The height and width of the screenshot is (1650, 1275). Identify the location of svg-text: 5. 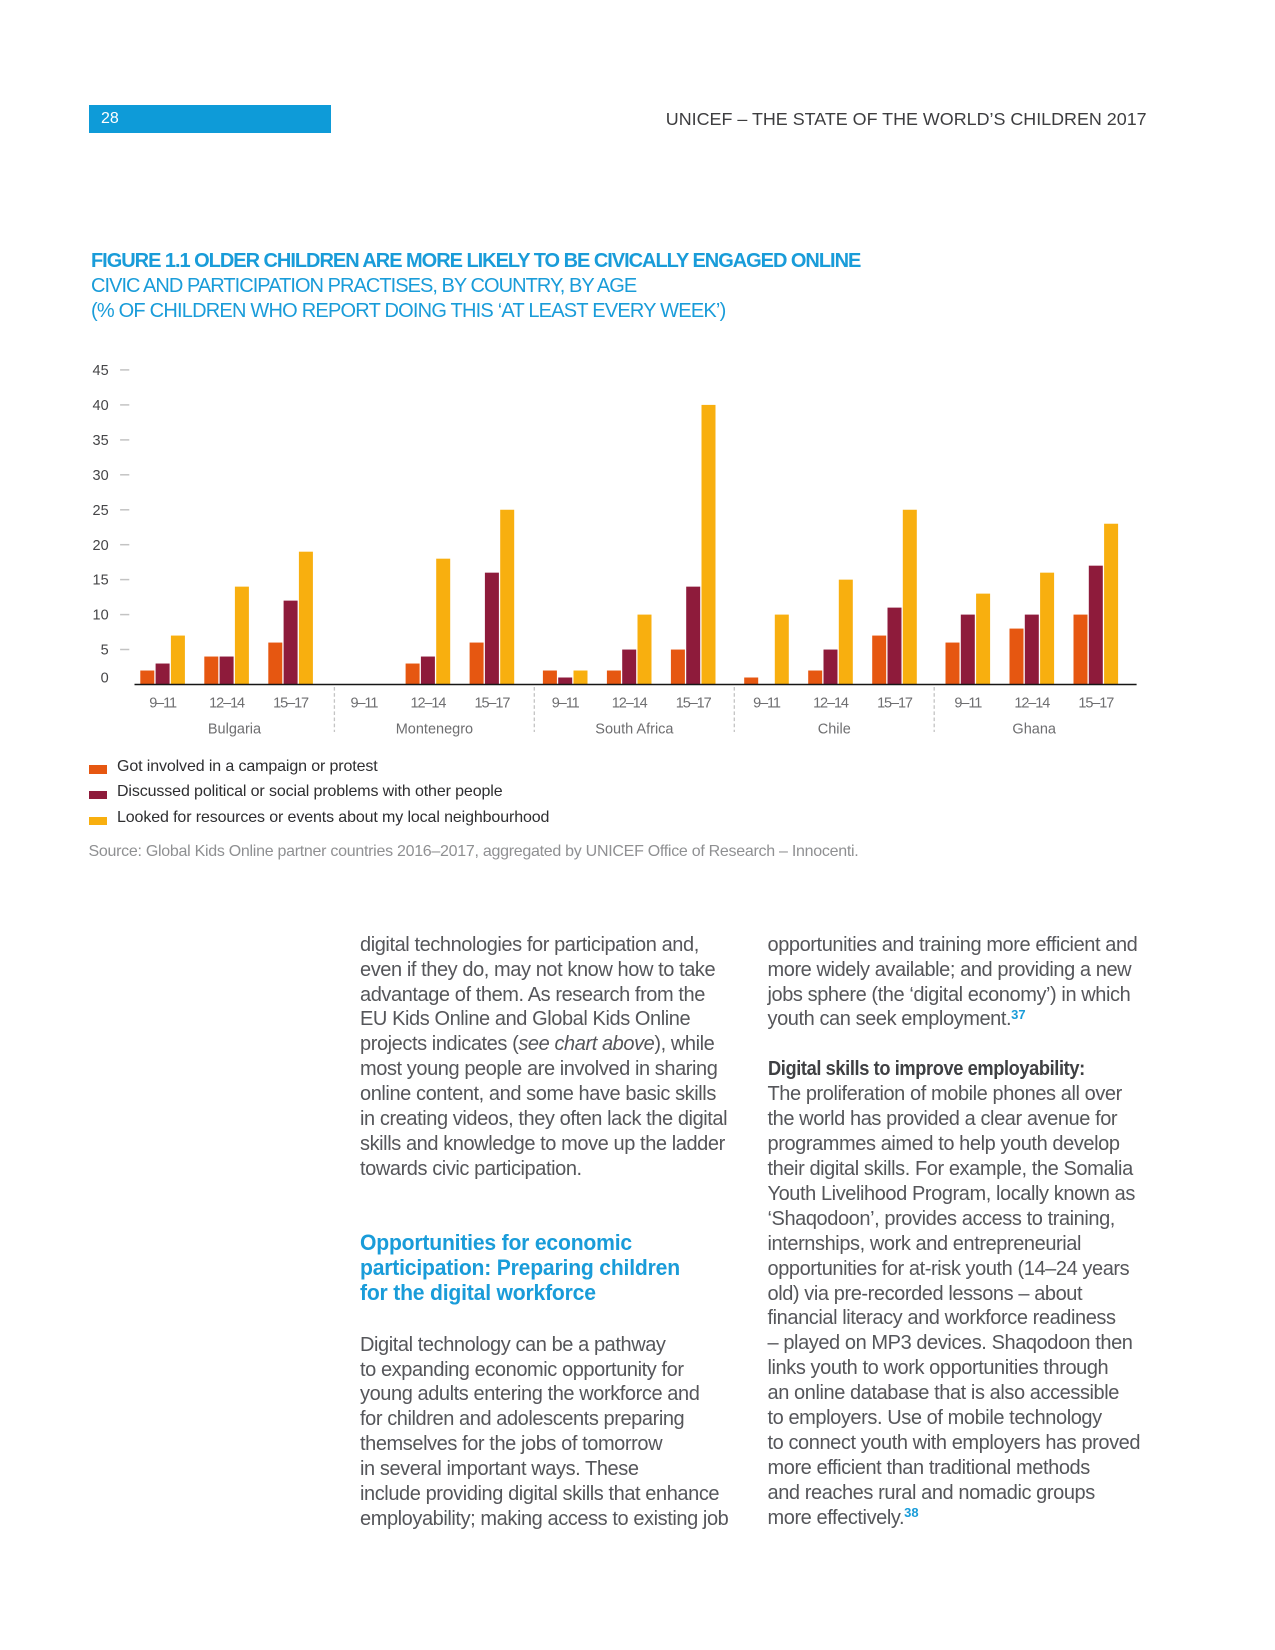
(105, 651).